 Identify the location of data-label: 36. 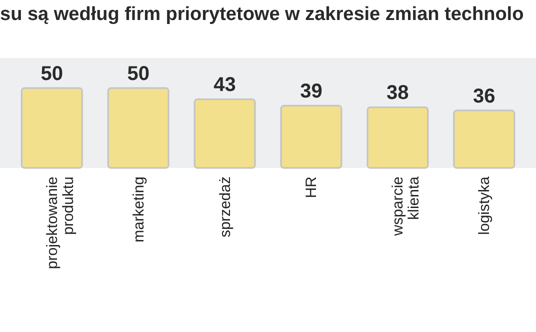
(484, 96).